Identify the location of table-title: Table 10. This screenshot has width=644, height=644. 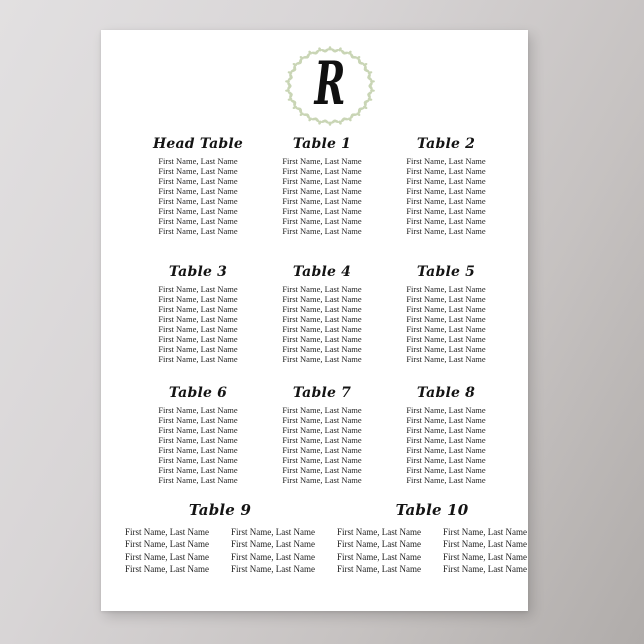
(432, 510).